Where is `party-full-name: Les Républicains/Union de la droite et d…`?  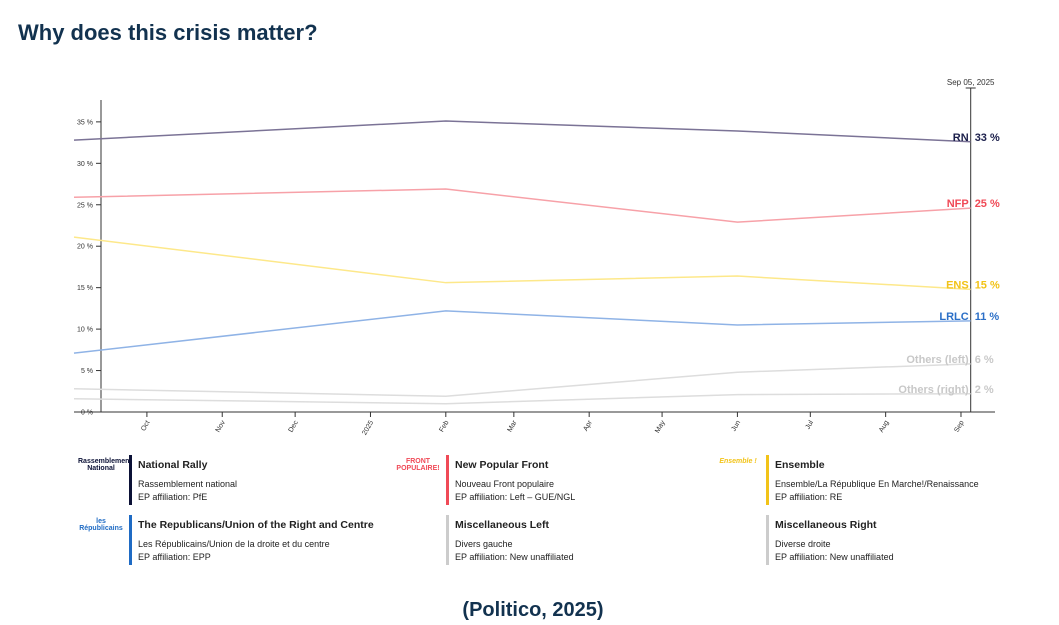 party-full-name: Les Républicains/Union de la droite et d… is located at coordinates (234, 544).